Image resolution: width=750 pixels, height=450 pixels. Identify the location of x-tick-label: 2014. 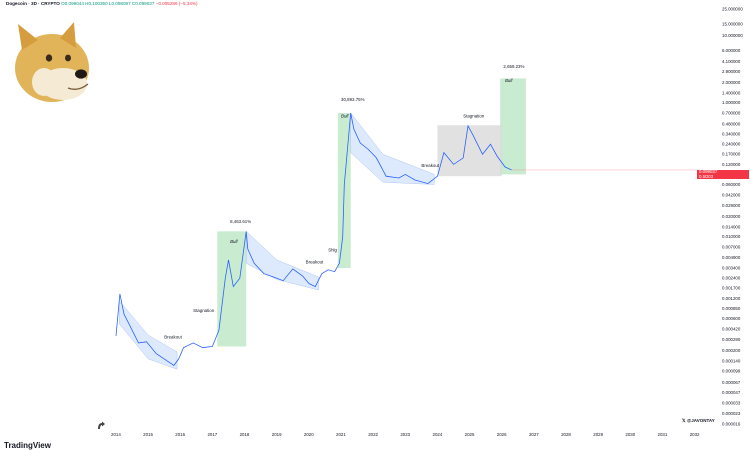
(116, 434).